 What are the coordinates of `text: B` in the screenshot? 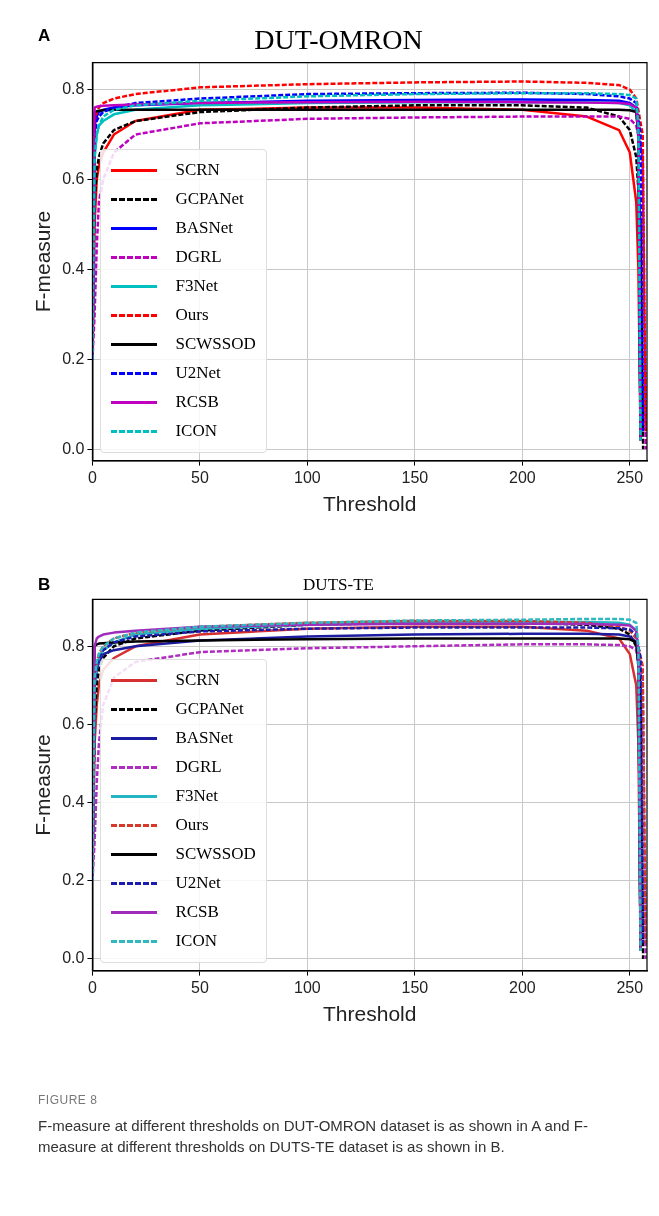 It's located at (44, 585).